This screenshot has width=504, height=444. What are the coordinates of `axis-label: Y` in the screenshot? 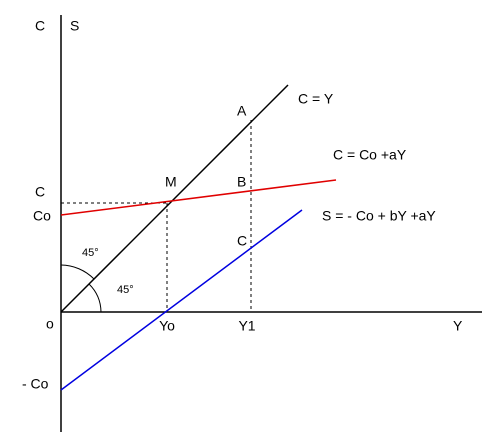 It's located at (458, 326).